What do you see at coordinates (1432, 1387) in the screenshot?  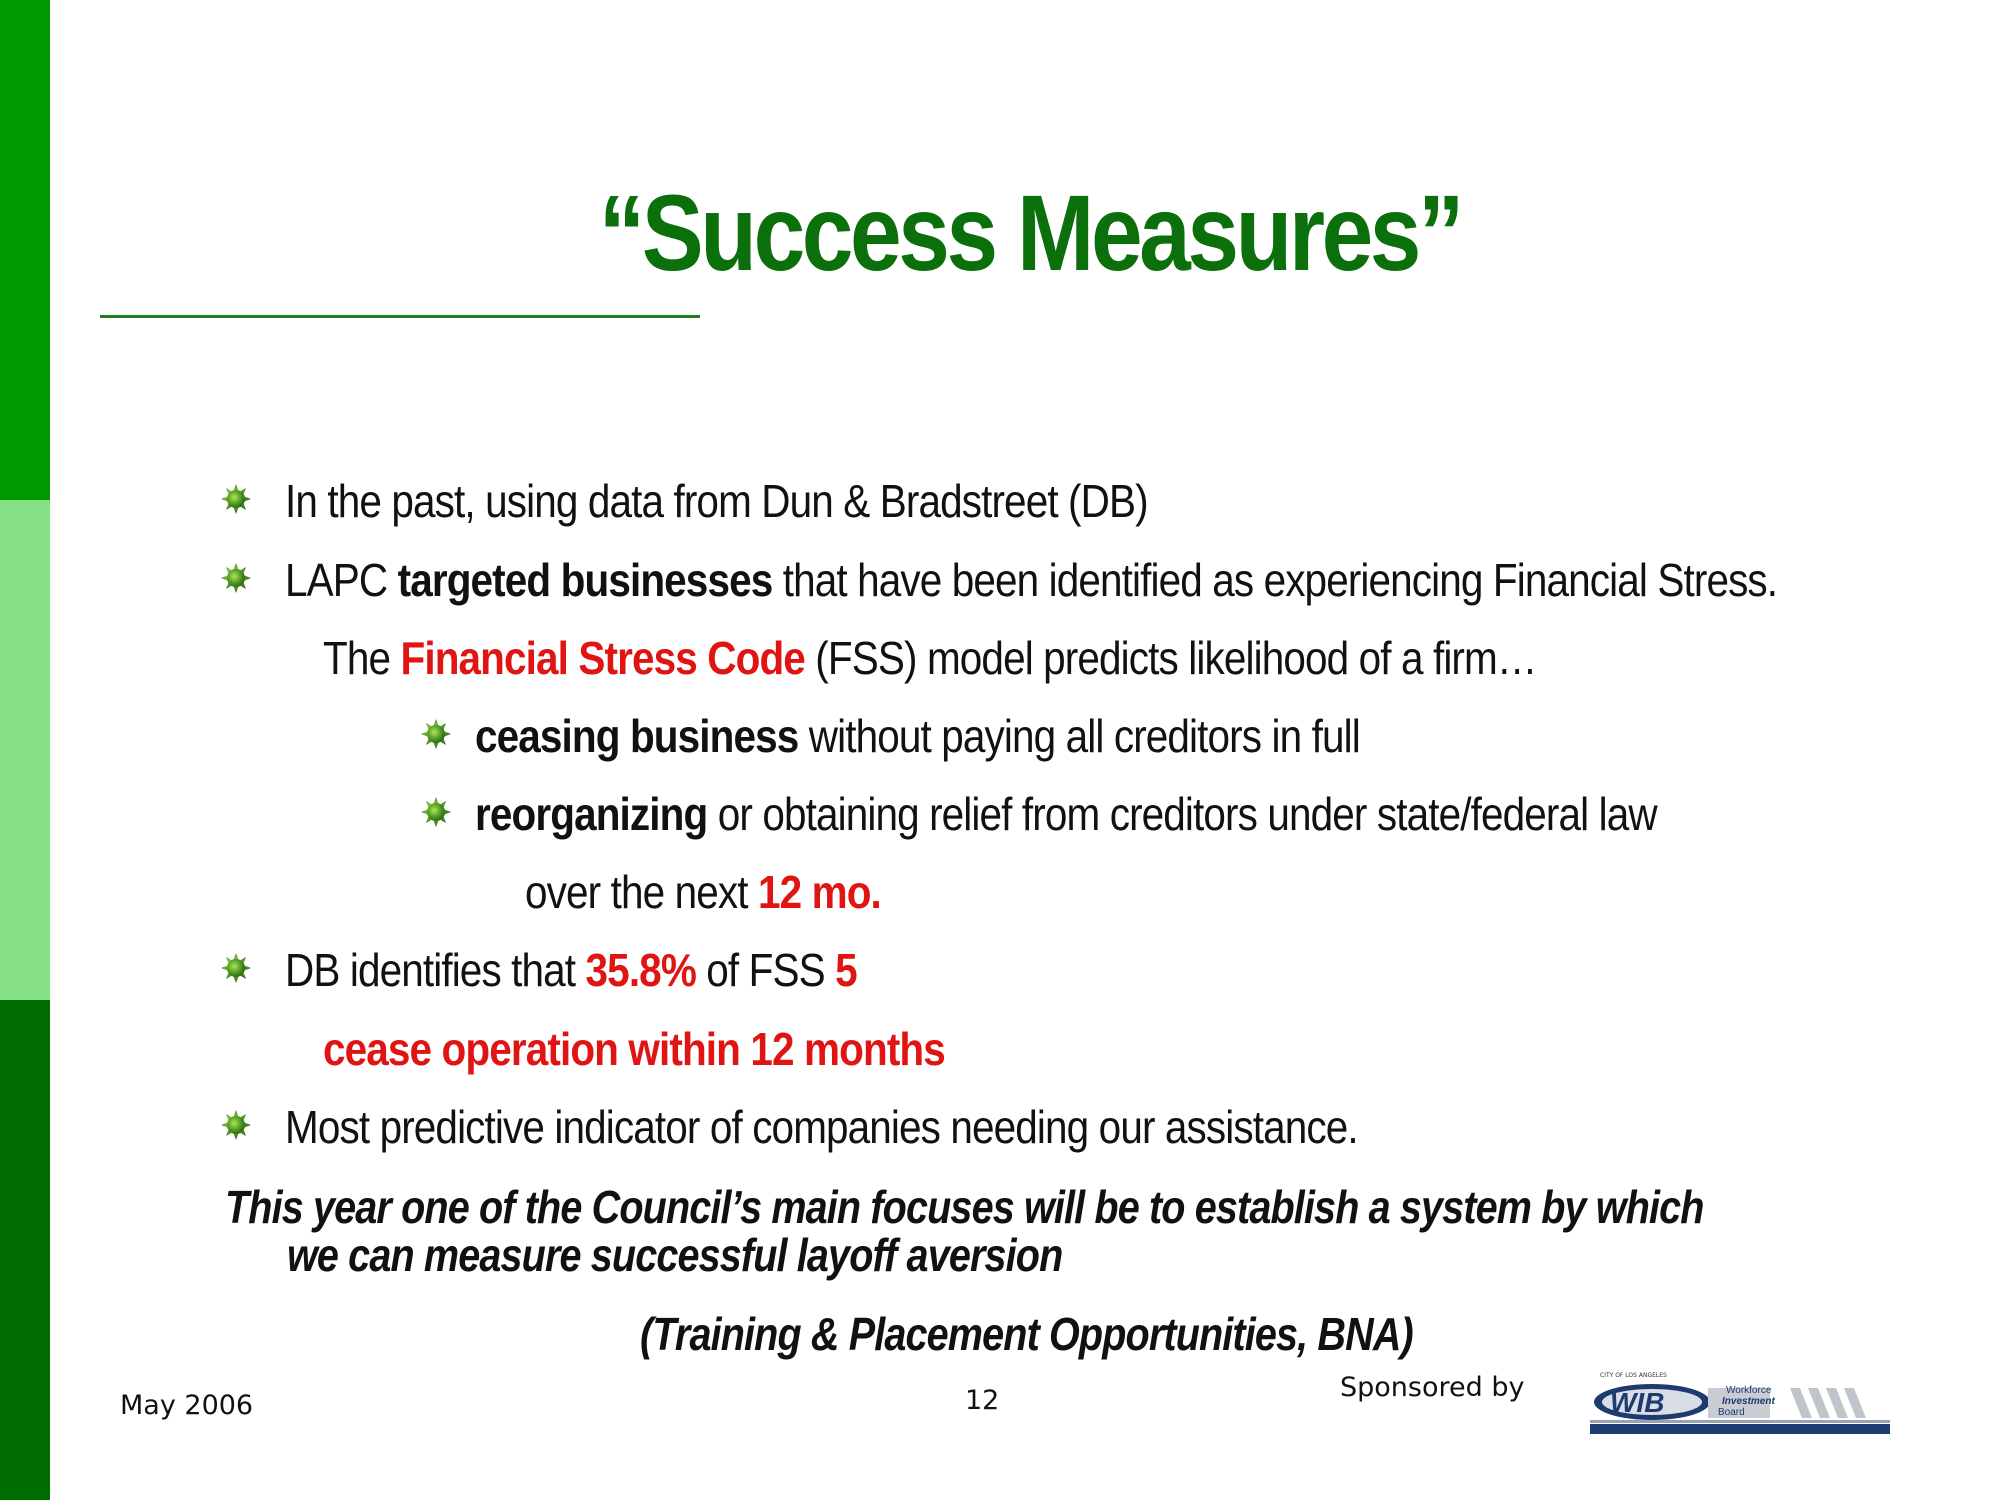 I see `footer-sponsored-by: Sponsored by` at bounding box center [1432, 1387].